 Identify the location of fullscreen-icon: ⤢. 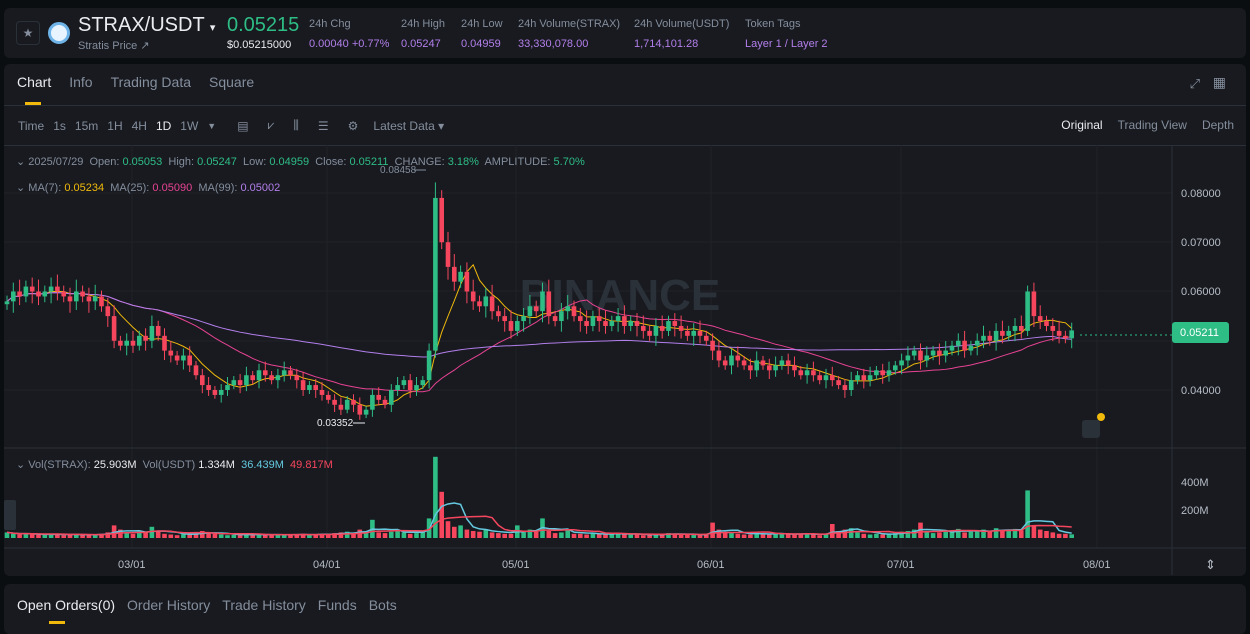
(1194, 83).